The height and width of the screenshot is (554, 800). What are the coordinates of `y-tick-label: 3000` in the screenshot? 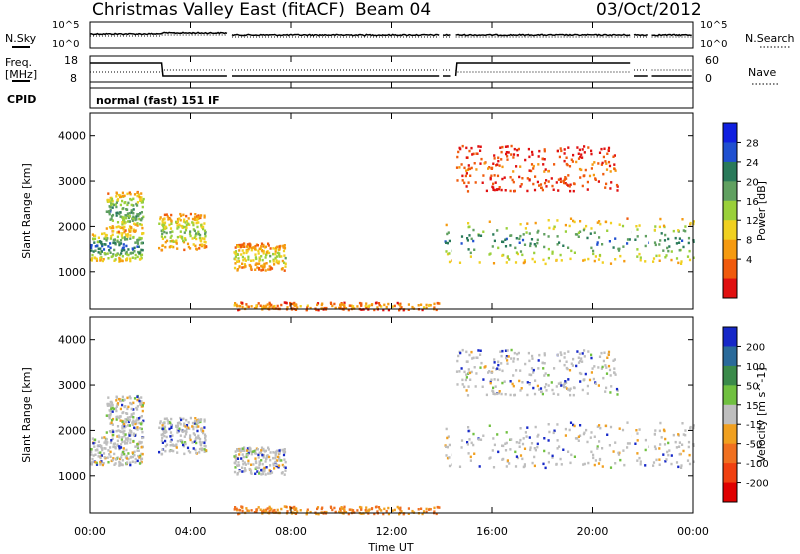 It's located at (72, 181).